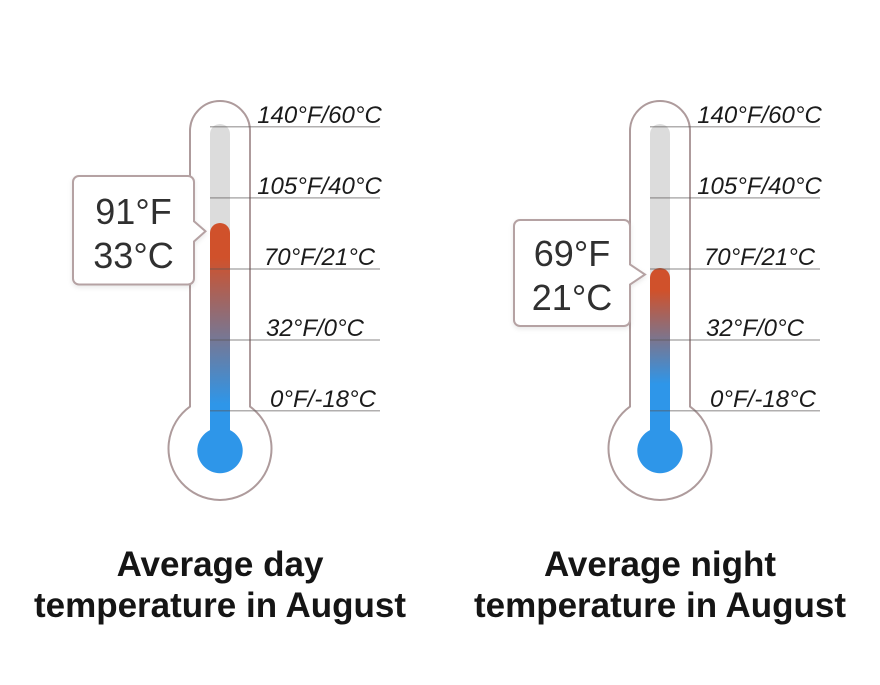  I want to click on svg-text: 69°F, so click(572, 253).